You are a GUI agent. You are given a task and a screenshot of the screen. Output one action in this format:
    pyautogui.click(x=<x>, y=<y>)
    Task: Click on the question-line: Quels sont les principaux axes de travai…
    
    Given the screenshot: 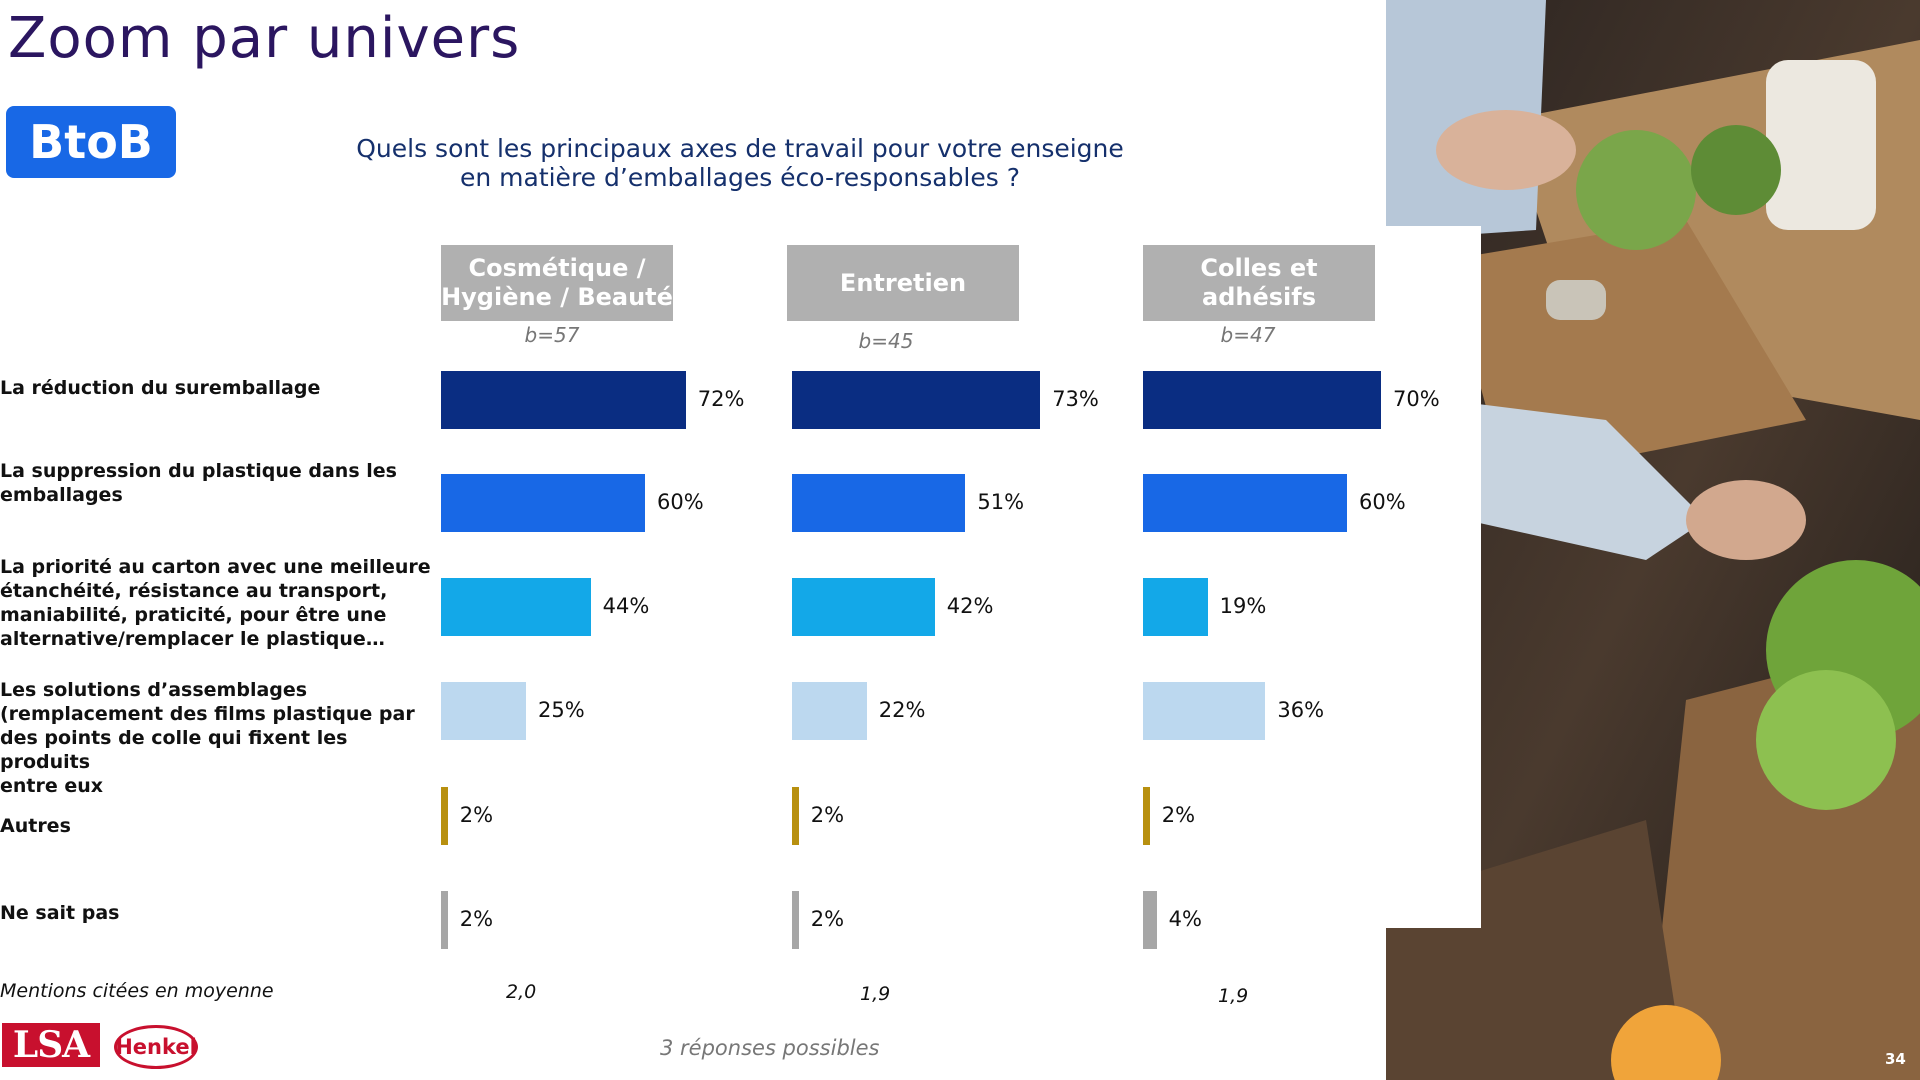 What is the action you would take?
    pyautogui.click(x=740, y=148)
    